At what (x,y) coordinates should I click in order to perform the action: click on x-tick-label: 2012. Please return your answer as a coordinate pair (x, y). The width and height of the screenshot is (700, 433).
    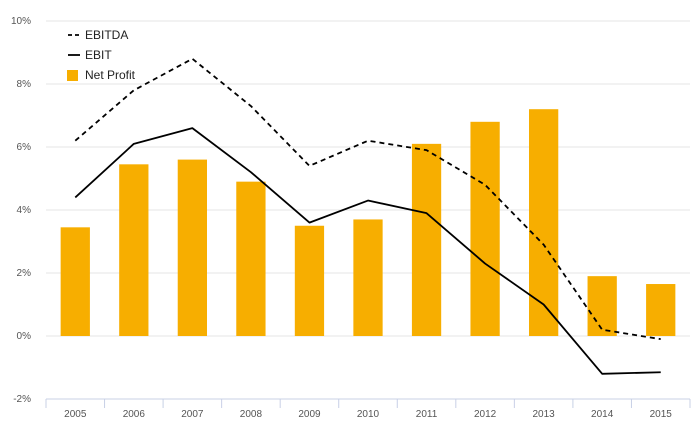
    Looking at the image, I should click on (485, 414).